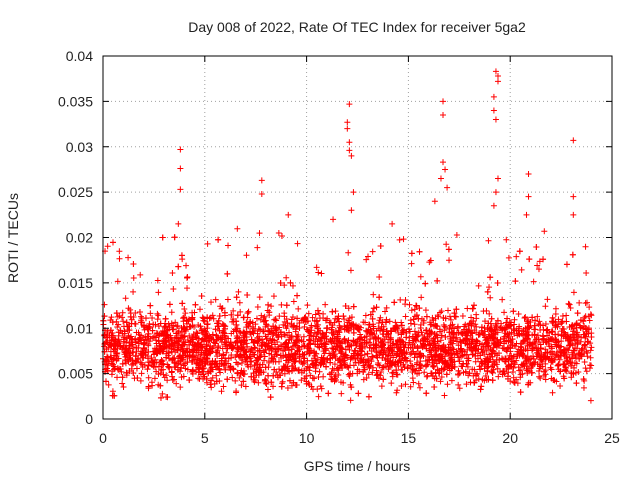  Describe the element at coordinates (307, 438) in the screenshot. I see `x-tick-label: 10` at that location.